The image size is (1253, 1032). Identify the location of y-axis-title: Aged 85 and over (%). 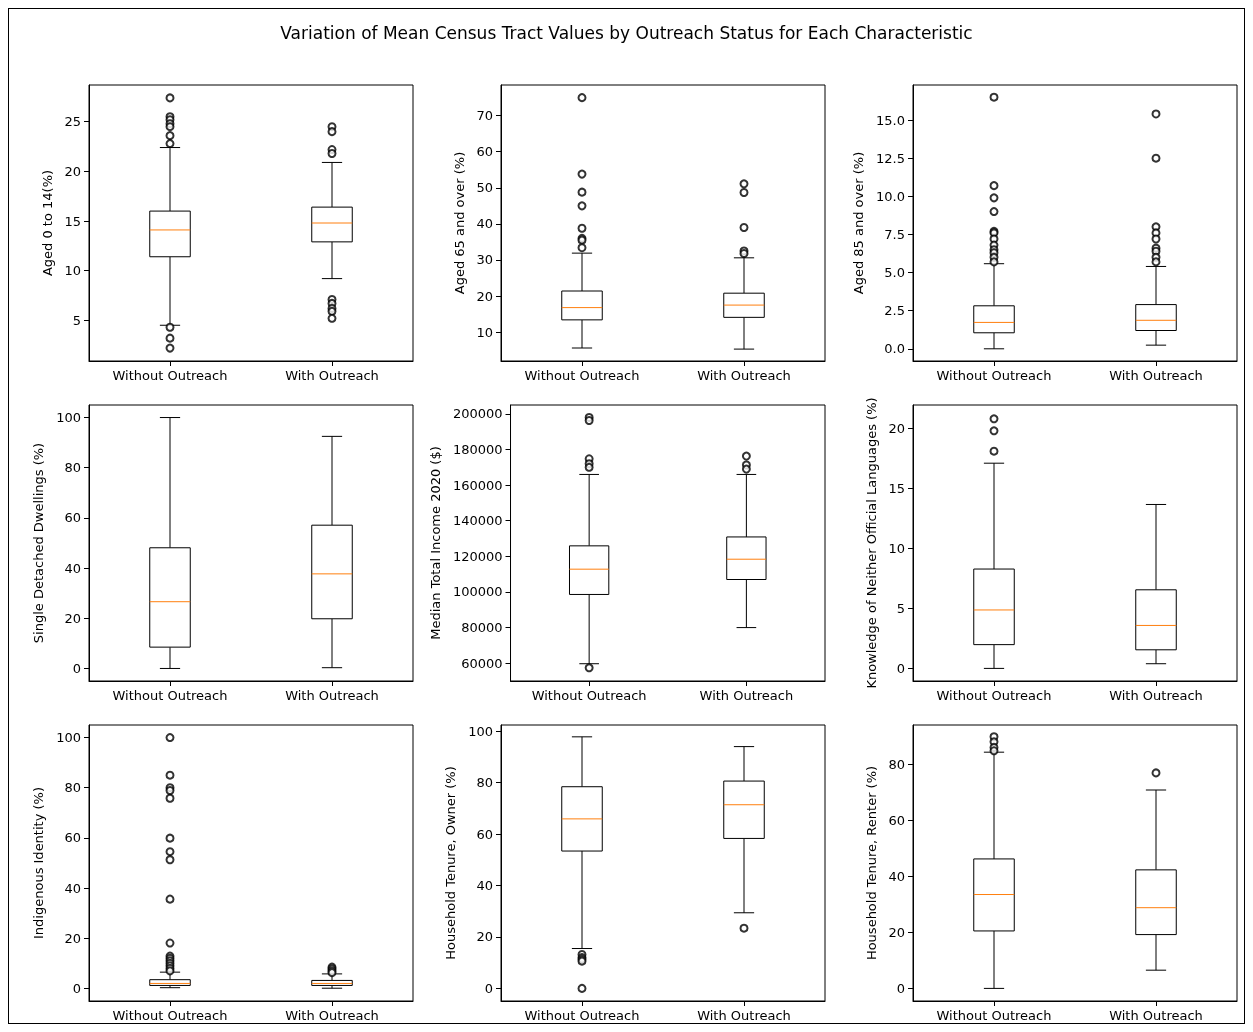
(859, 223).